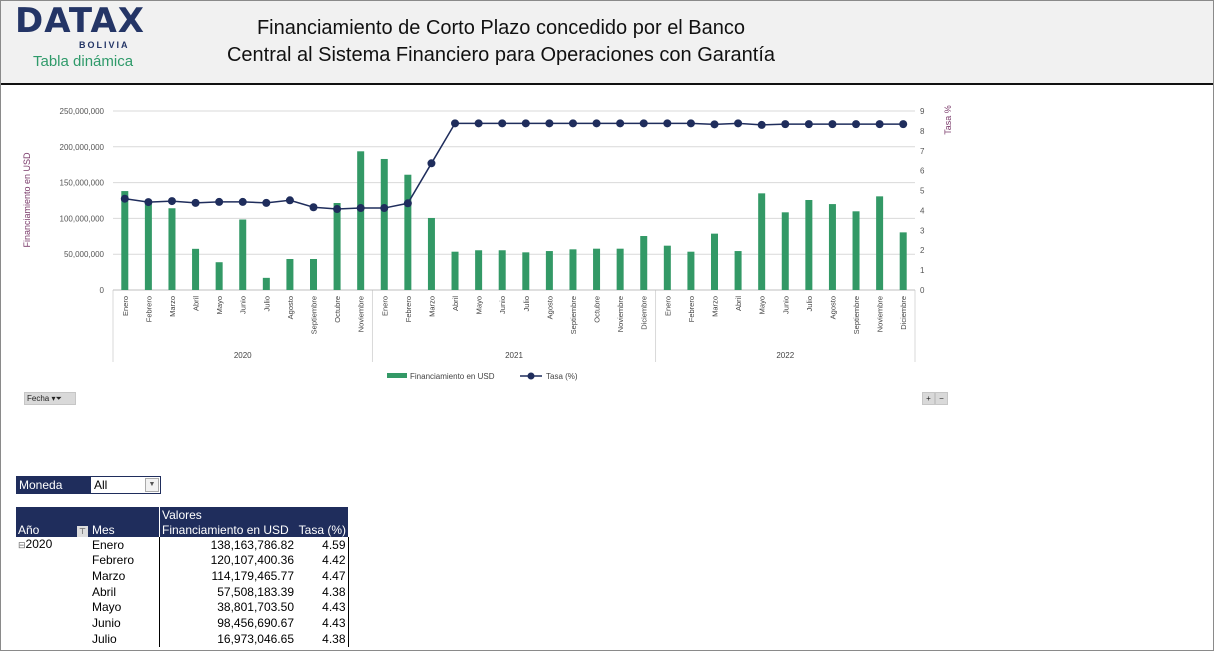 The image size is (1214, 651). Describe the element at coordinates (562, 376) in the screenshot. I see `legend-line-label: Tasa (%)` at that location.